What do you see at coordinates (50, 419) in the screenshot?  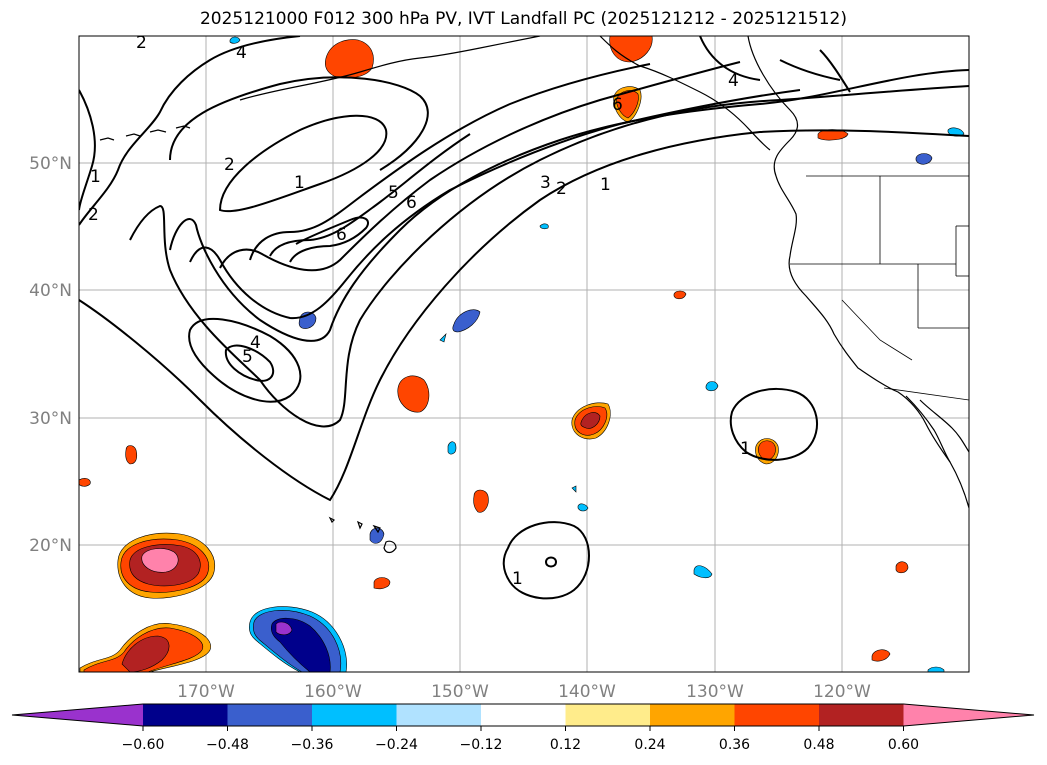 I see `lat-label: 30°N` at bounding box center [50, 419].